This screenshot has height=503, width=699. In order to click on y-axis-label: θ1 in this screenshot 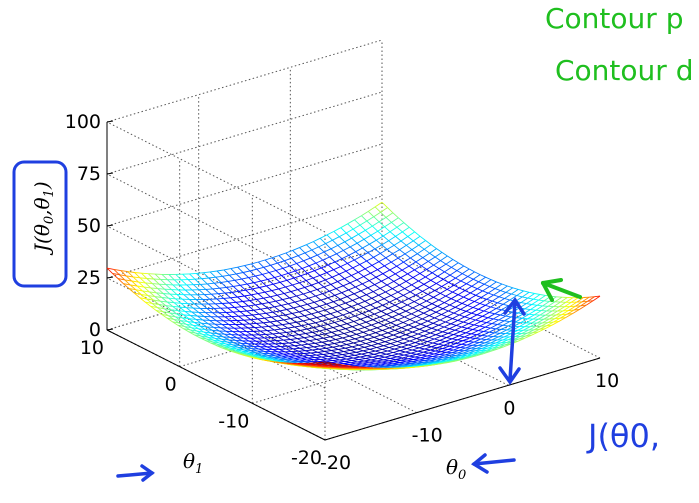, I will do `click(193, 463)`.